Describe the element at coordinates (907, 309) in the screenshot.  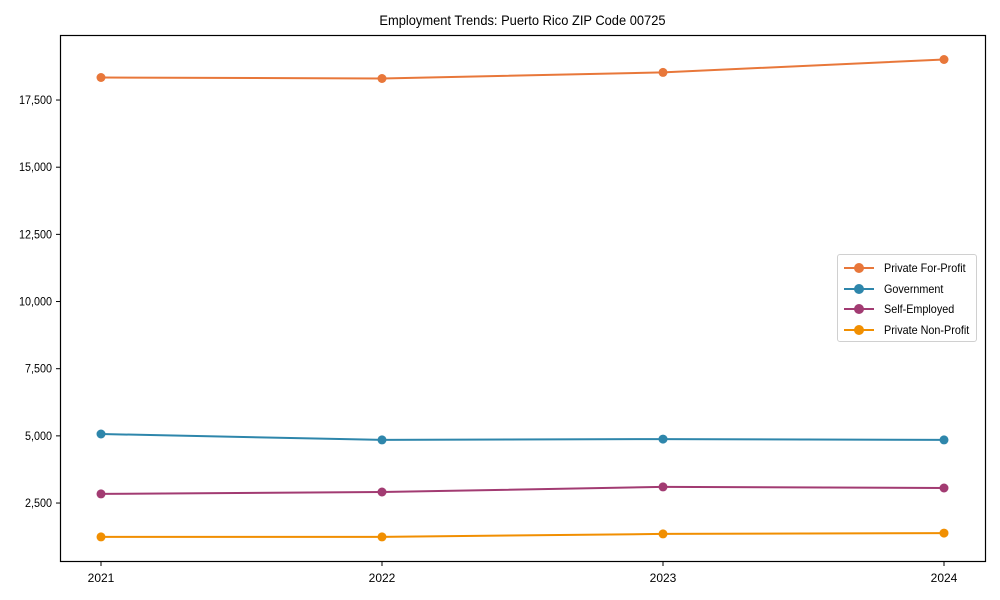
I see `legend-item-self-employed: Self-Employed` at that location.